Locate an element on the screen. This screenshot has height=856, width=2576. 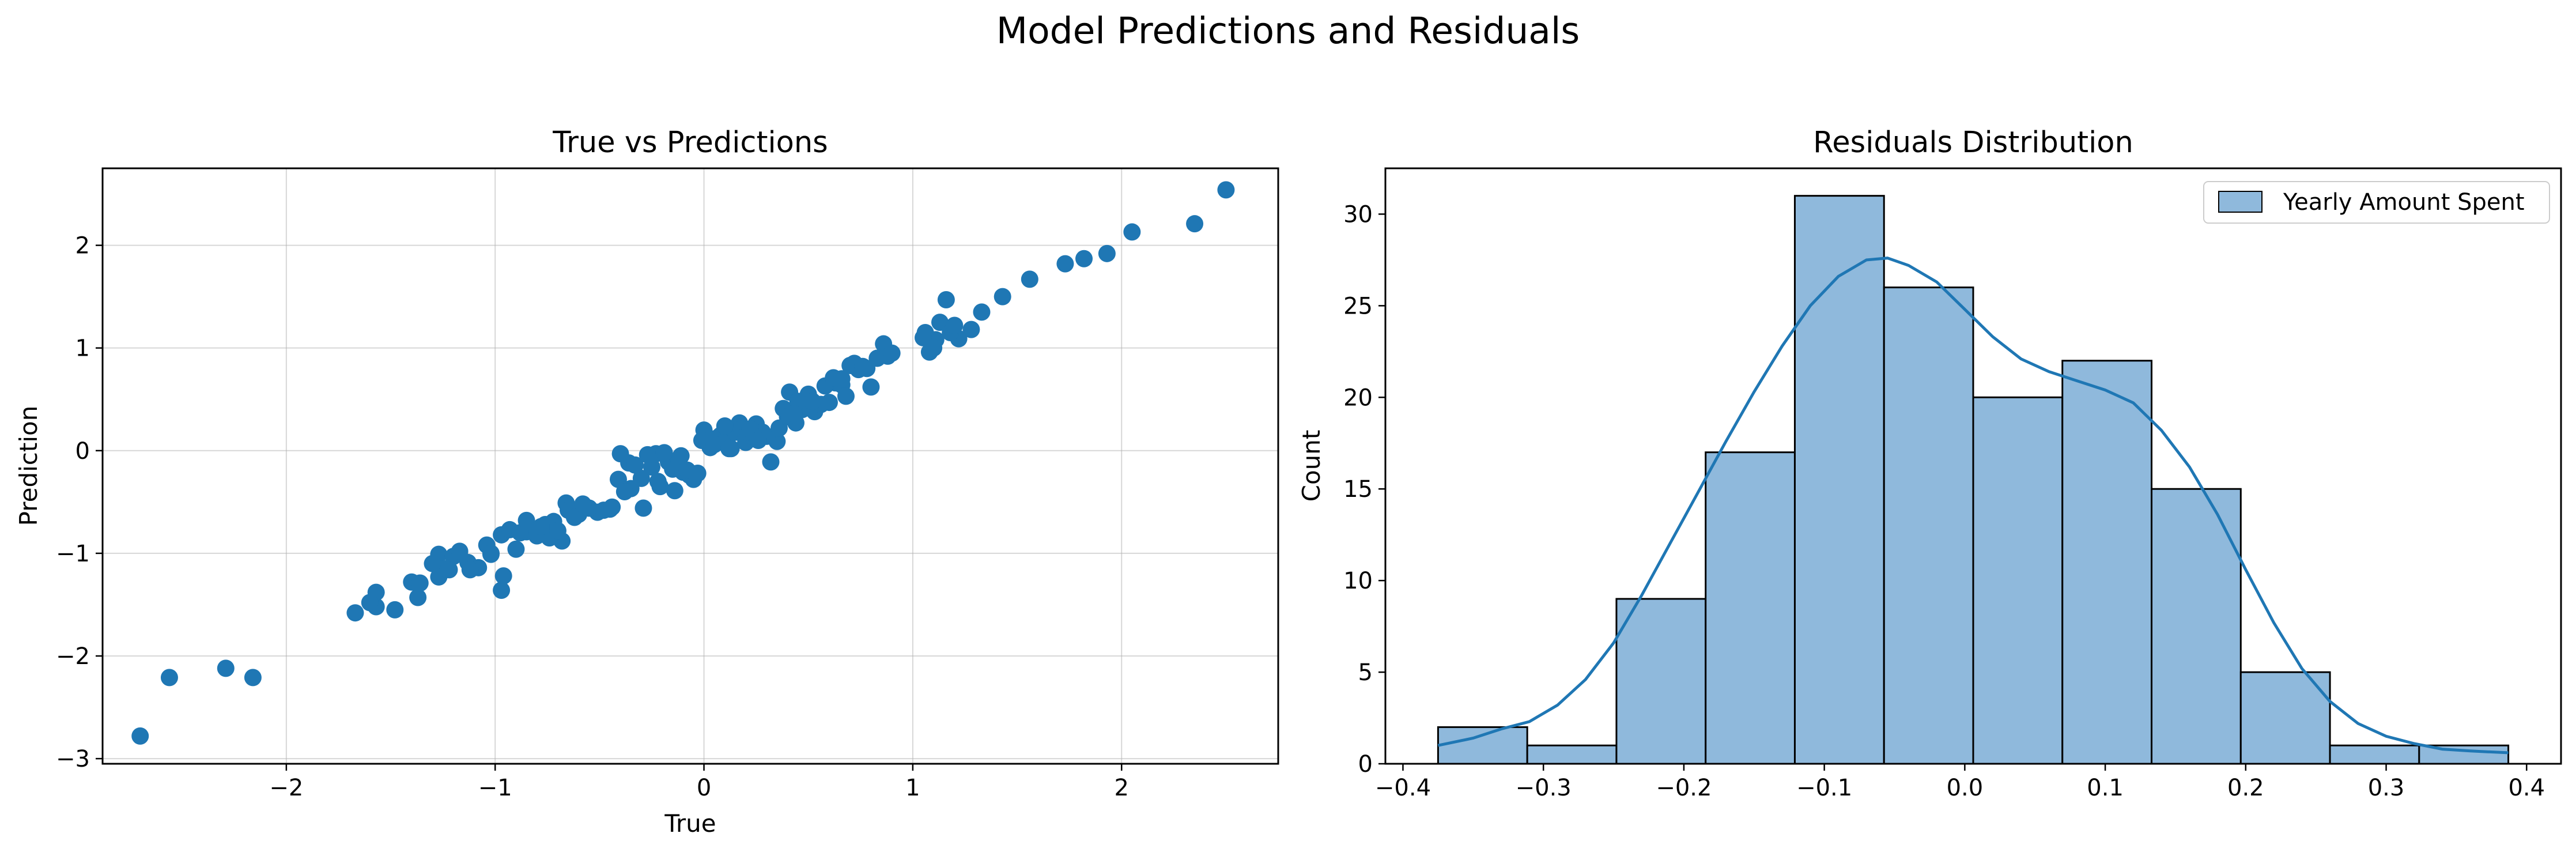
histogram-x-ticks: −0.4 −0.3 −0.2 −0.1 0.0 0.1 0.2 0.3 0.4 is located at coordinates (1960, 782).